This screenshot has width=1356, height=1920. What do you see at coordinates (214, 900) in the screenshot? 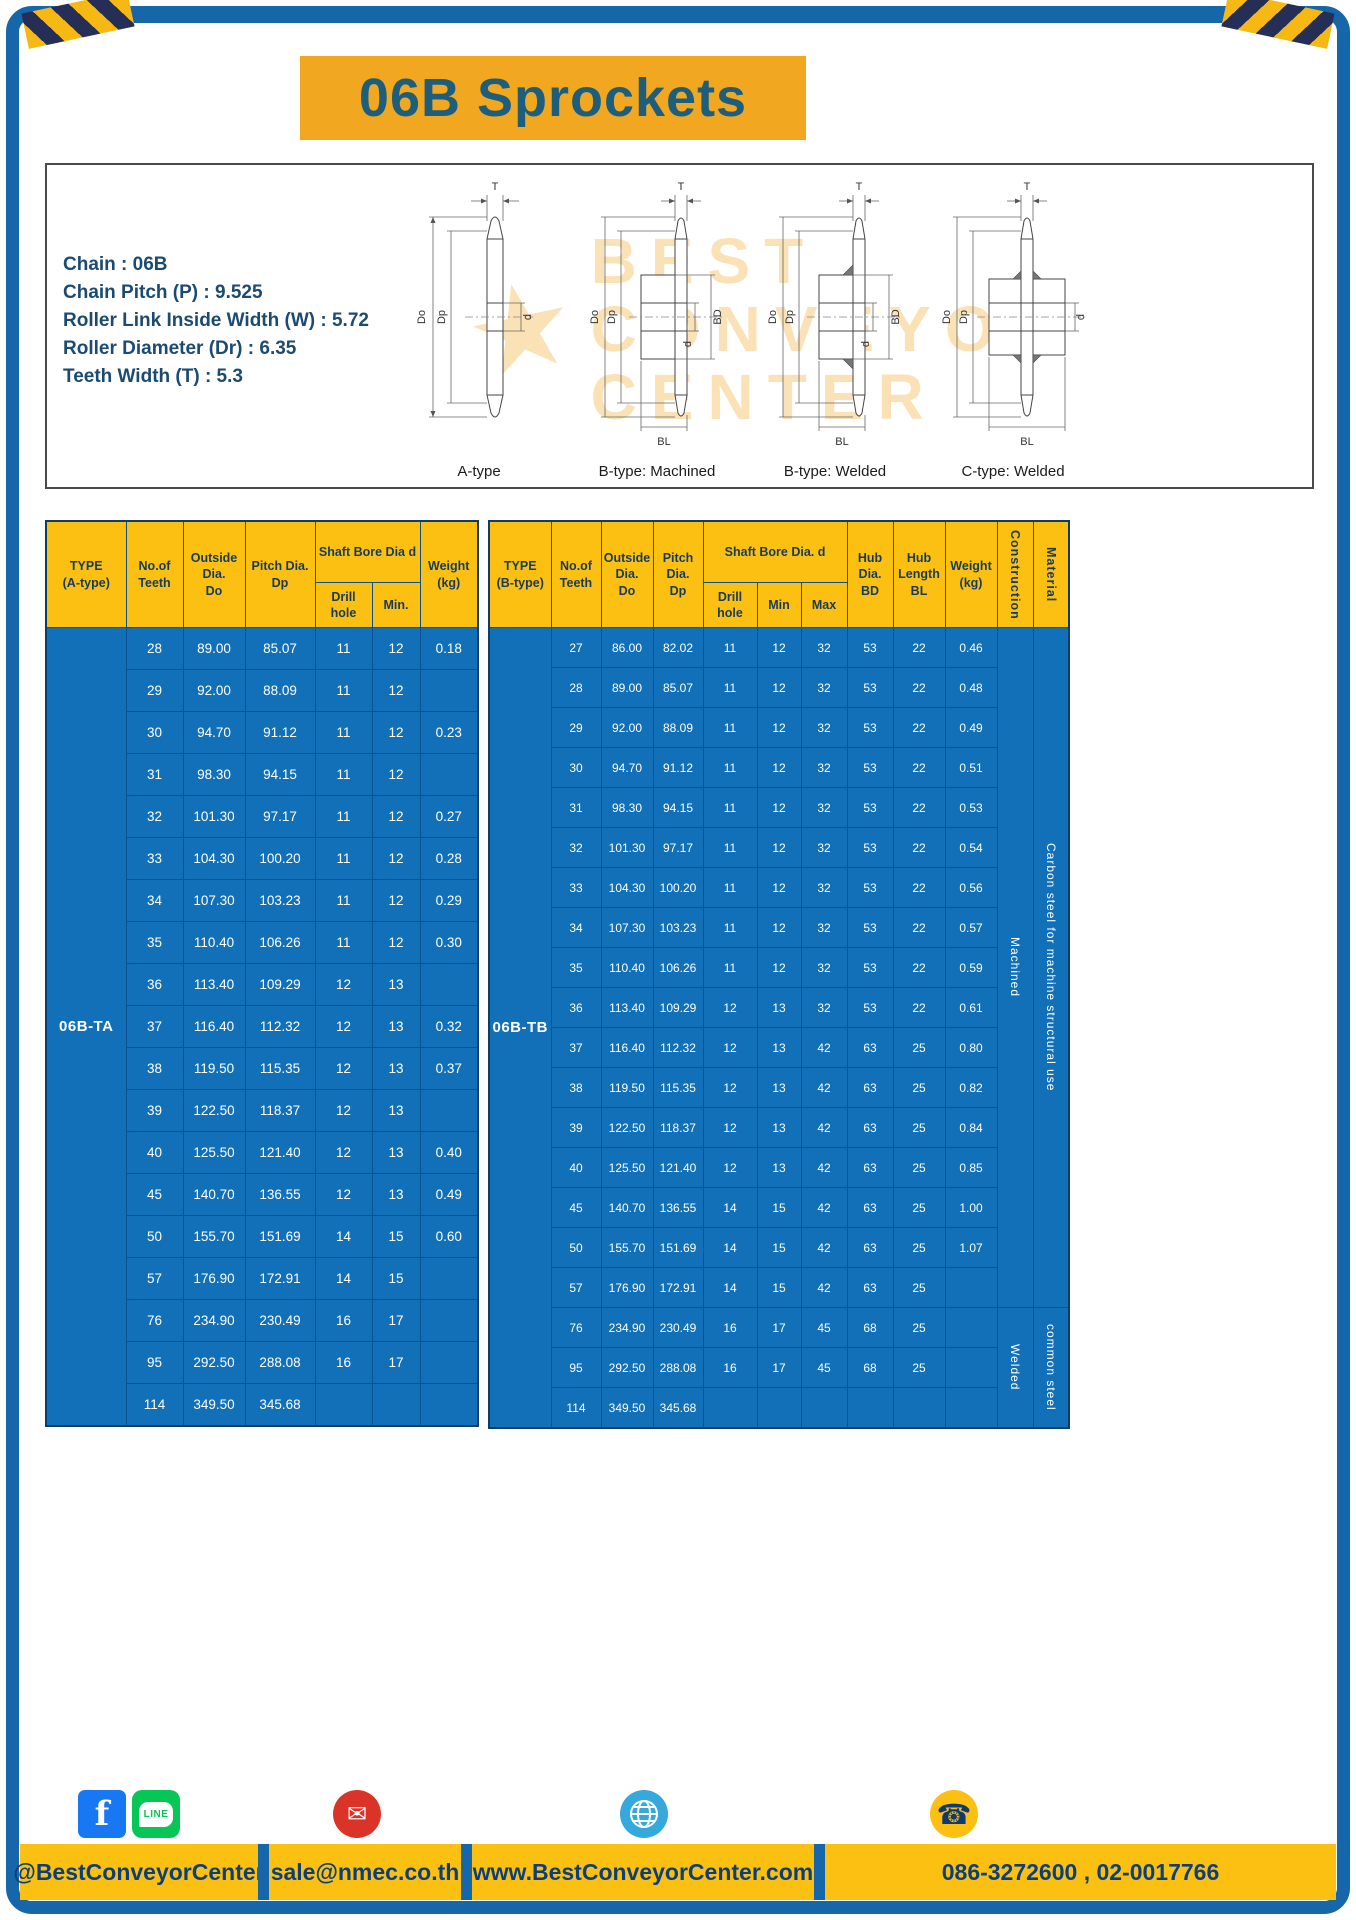
I see `data-cell: 107.30` at bounding box center [214, 900].